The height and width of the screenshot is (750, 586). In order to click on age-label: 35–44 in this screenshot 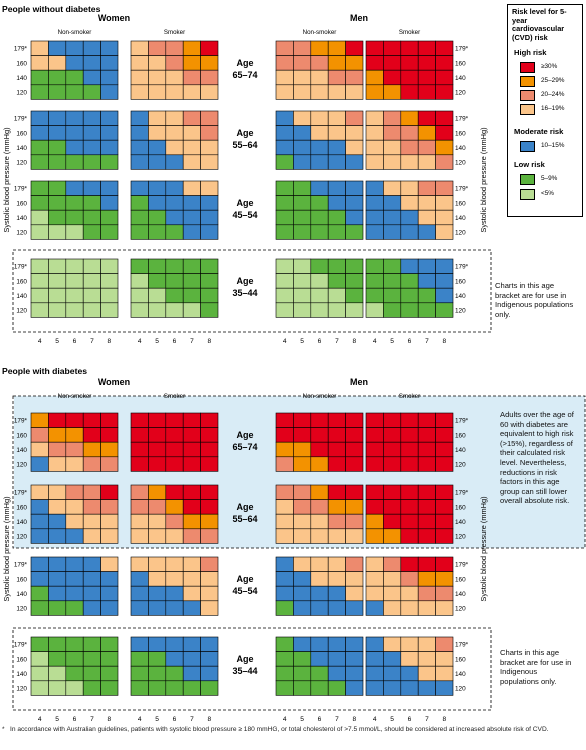, I will do `click(244, 671)`.